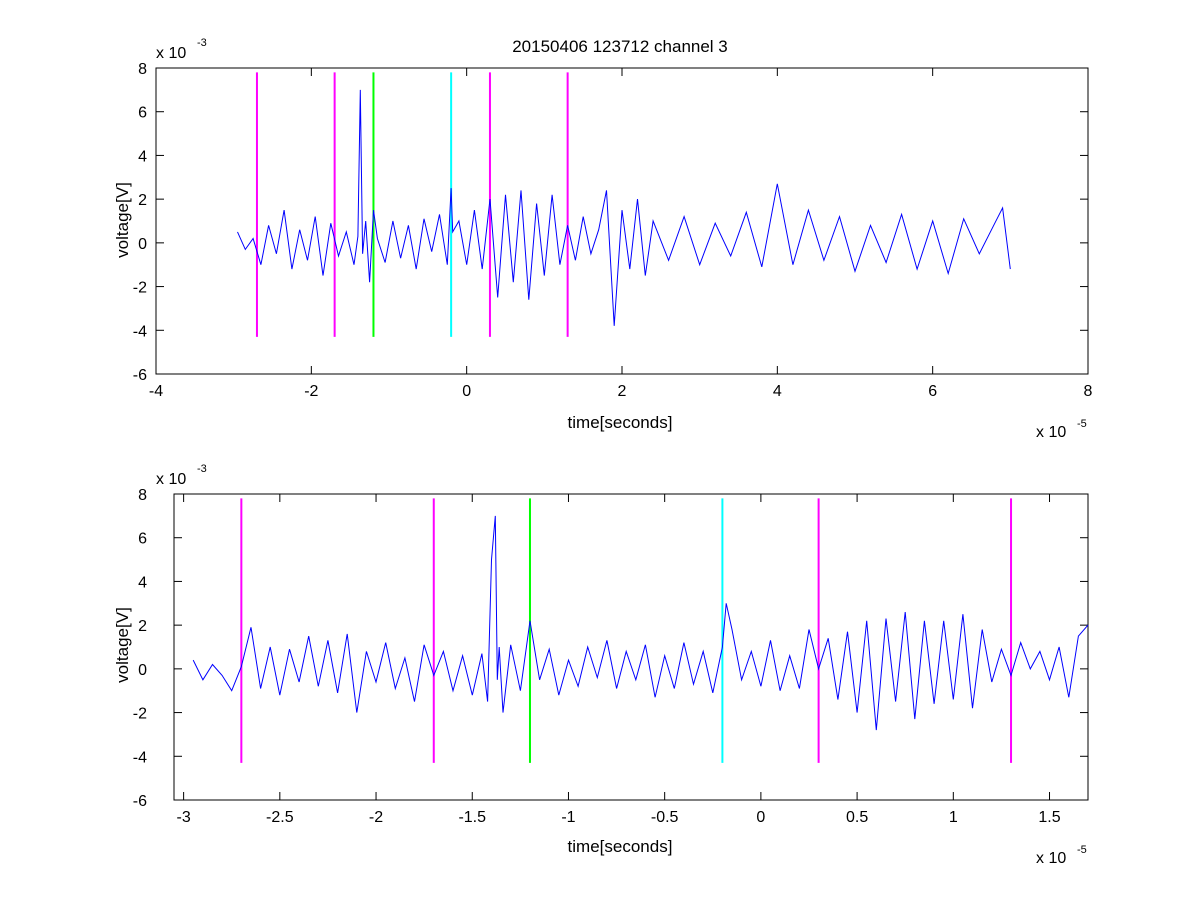 Image resolution: width=1200 pixels, height=900 pixels. I want to click on bottom-x-multiplier: x 10, so click(1051, 858).